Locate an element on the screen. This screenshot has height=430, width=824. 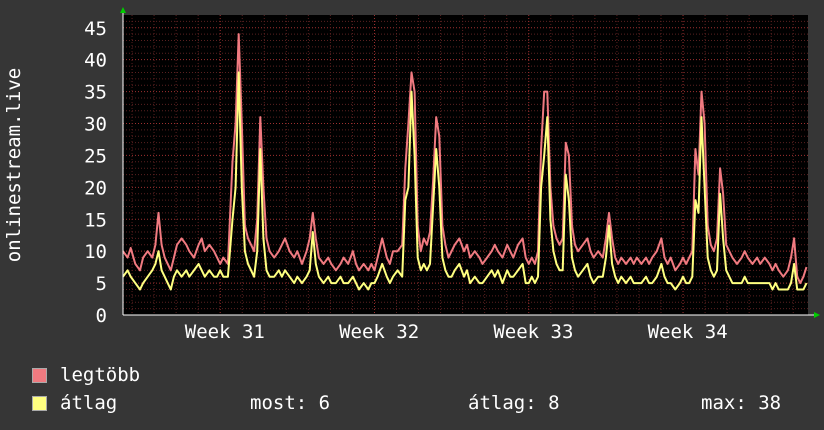
legend-swatch-legtobb is located at coordinates (39, 375).